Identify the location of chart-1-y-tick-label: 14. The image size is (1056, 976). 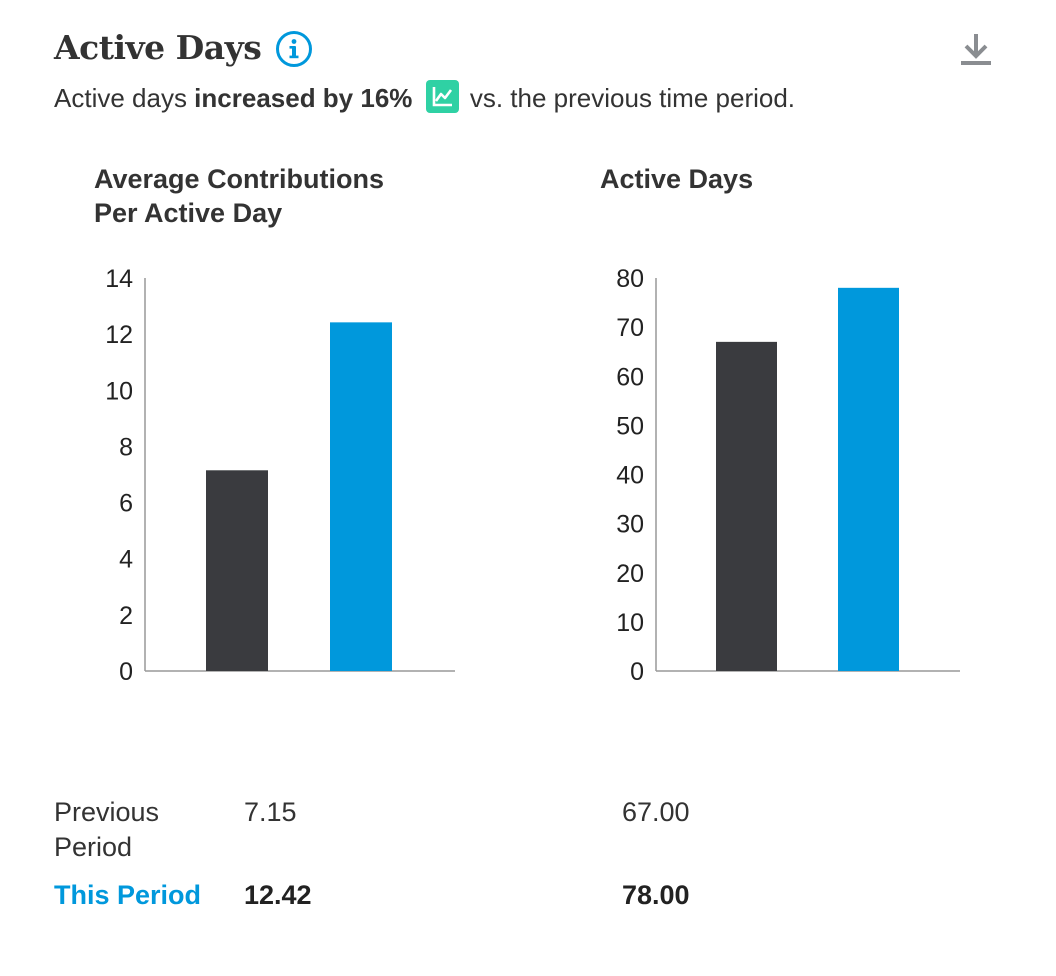
(119, 279).